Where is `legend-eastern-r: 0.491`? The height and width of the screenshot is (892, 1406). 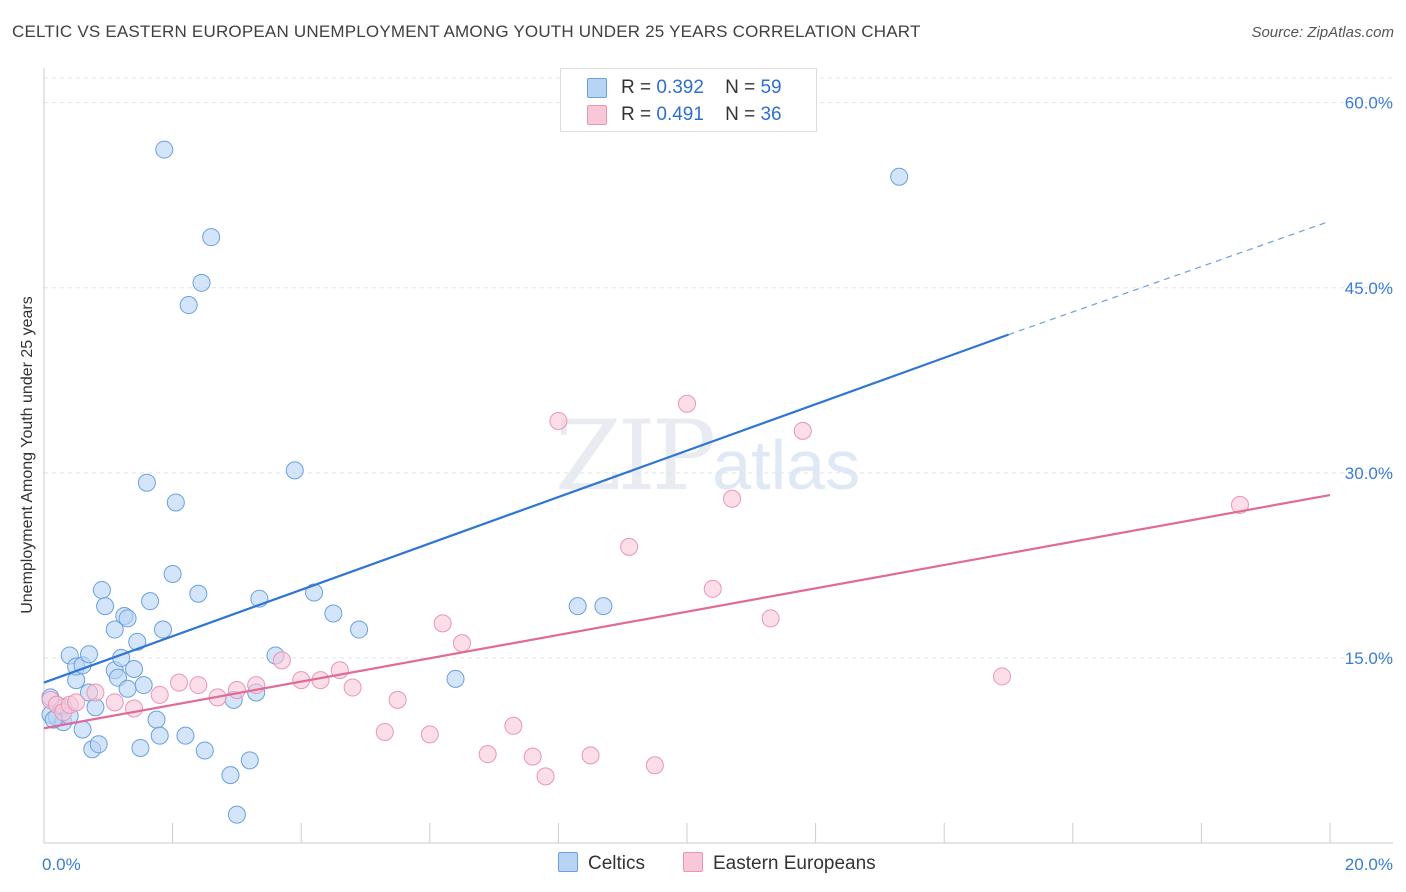
legend-eastern-r: 0.491 is located at coordinates (680, 114).